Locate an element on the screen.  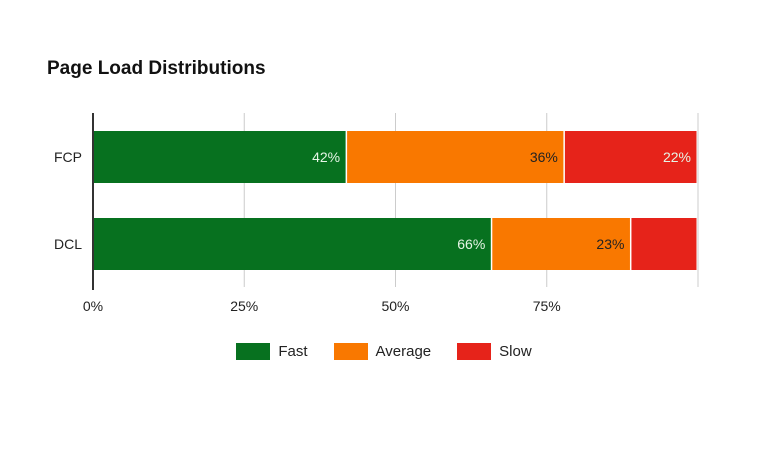
legend-swatch-average is located at coordinates (350, 351).